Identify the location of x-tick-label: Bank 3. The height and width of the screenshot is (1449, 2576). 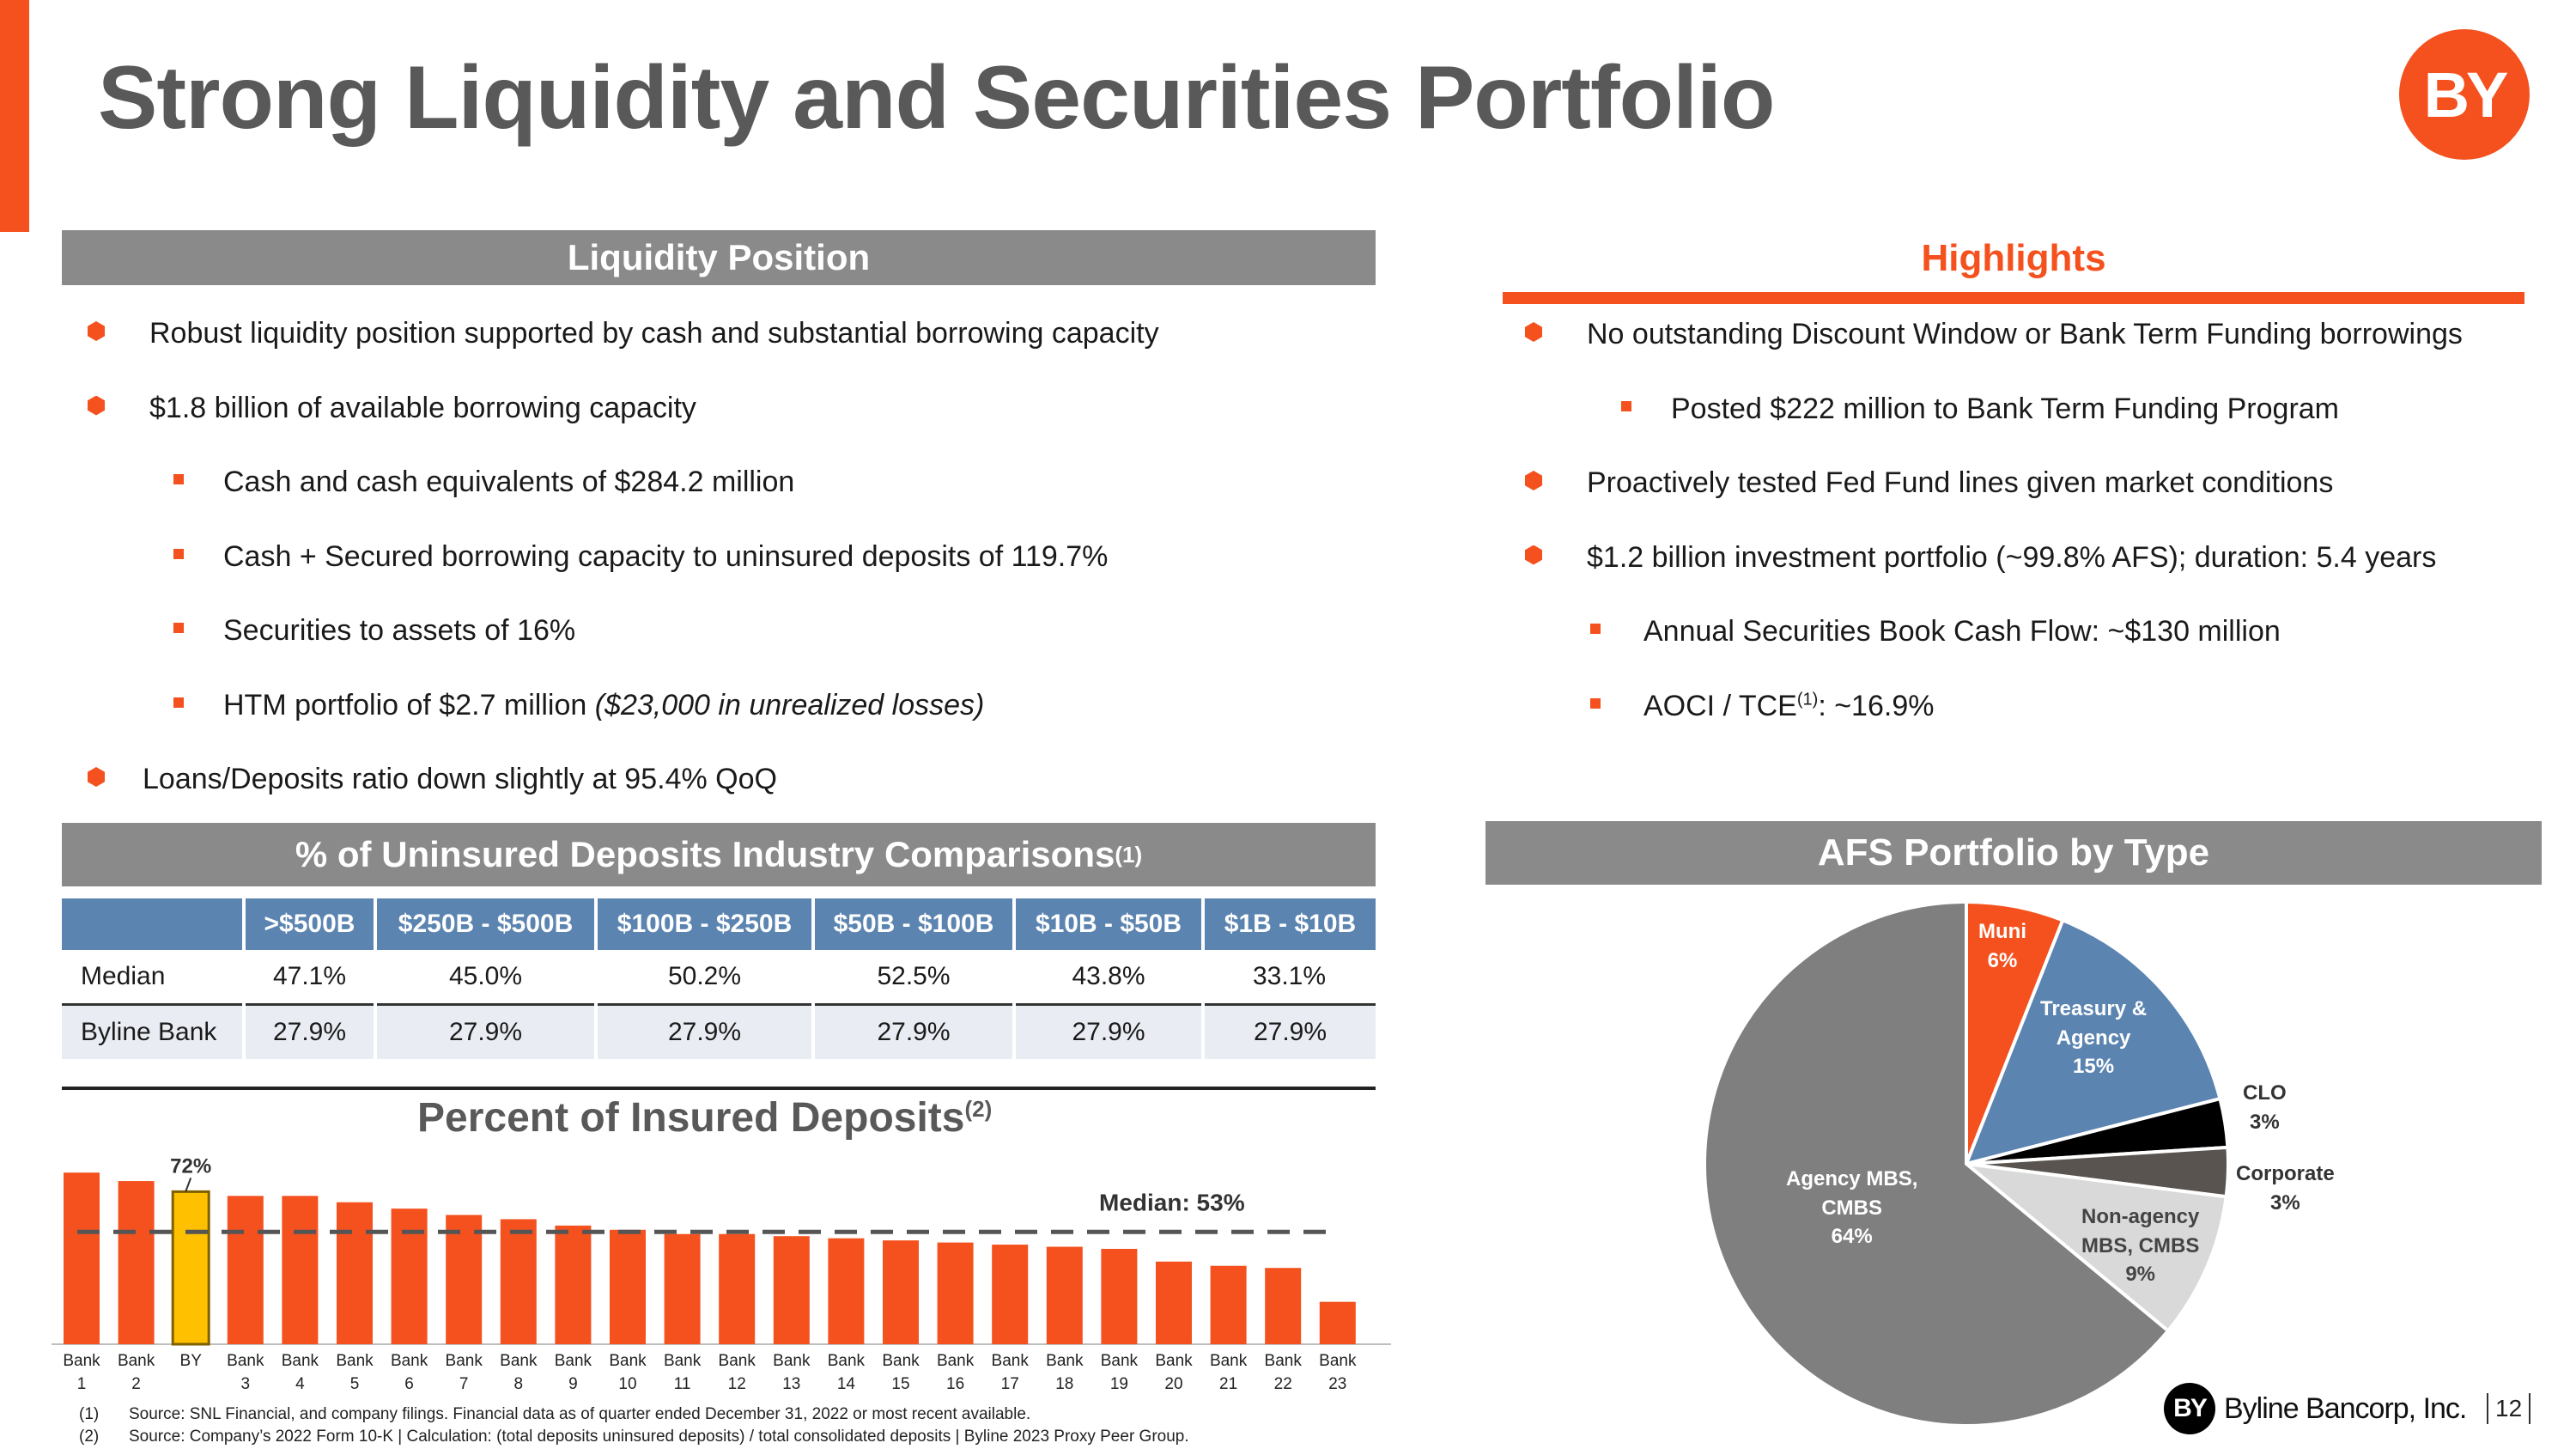
(246, 1372).